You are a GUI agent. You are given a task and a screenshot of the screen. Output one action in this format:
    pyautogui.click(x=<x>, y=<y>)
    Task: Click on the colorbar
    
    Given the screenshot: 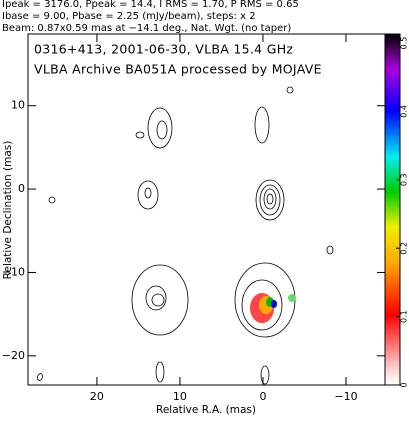 What is the action you would take?
    pyautogui.click(x=392, y=209)
    